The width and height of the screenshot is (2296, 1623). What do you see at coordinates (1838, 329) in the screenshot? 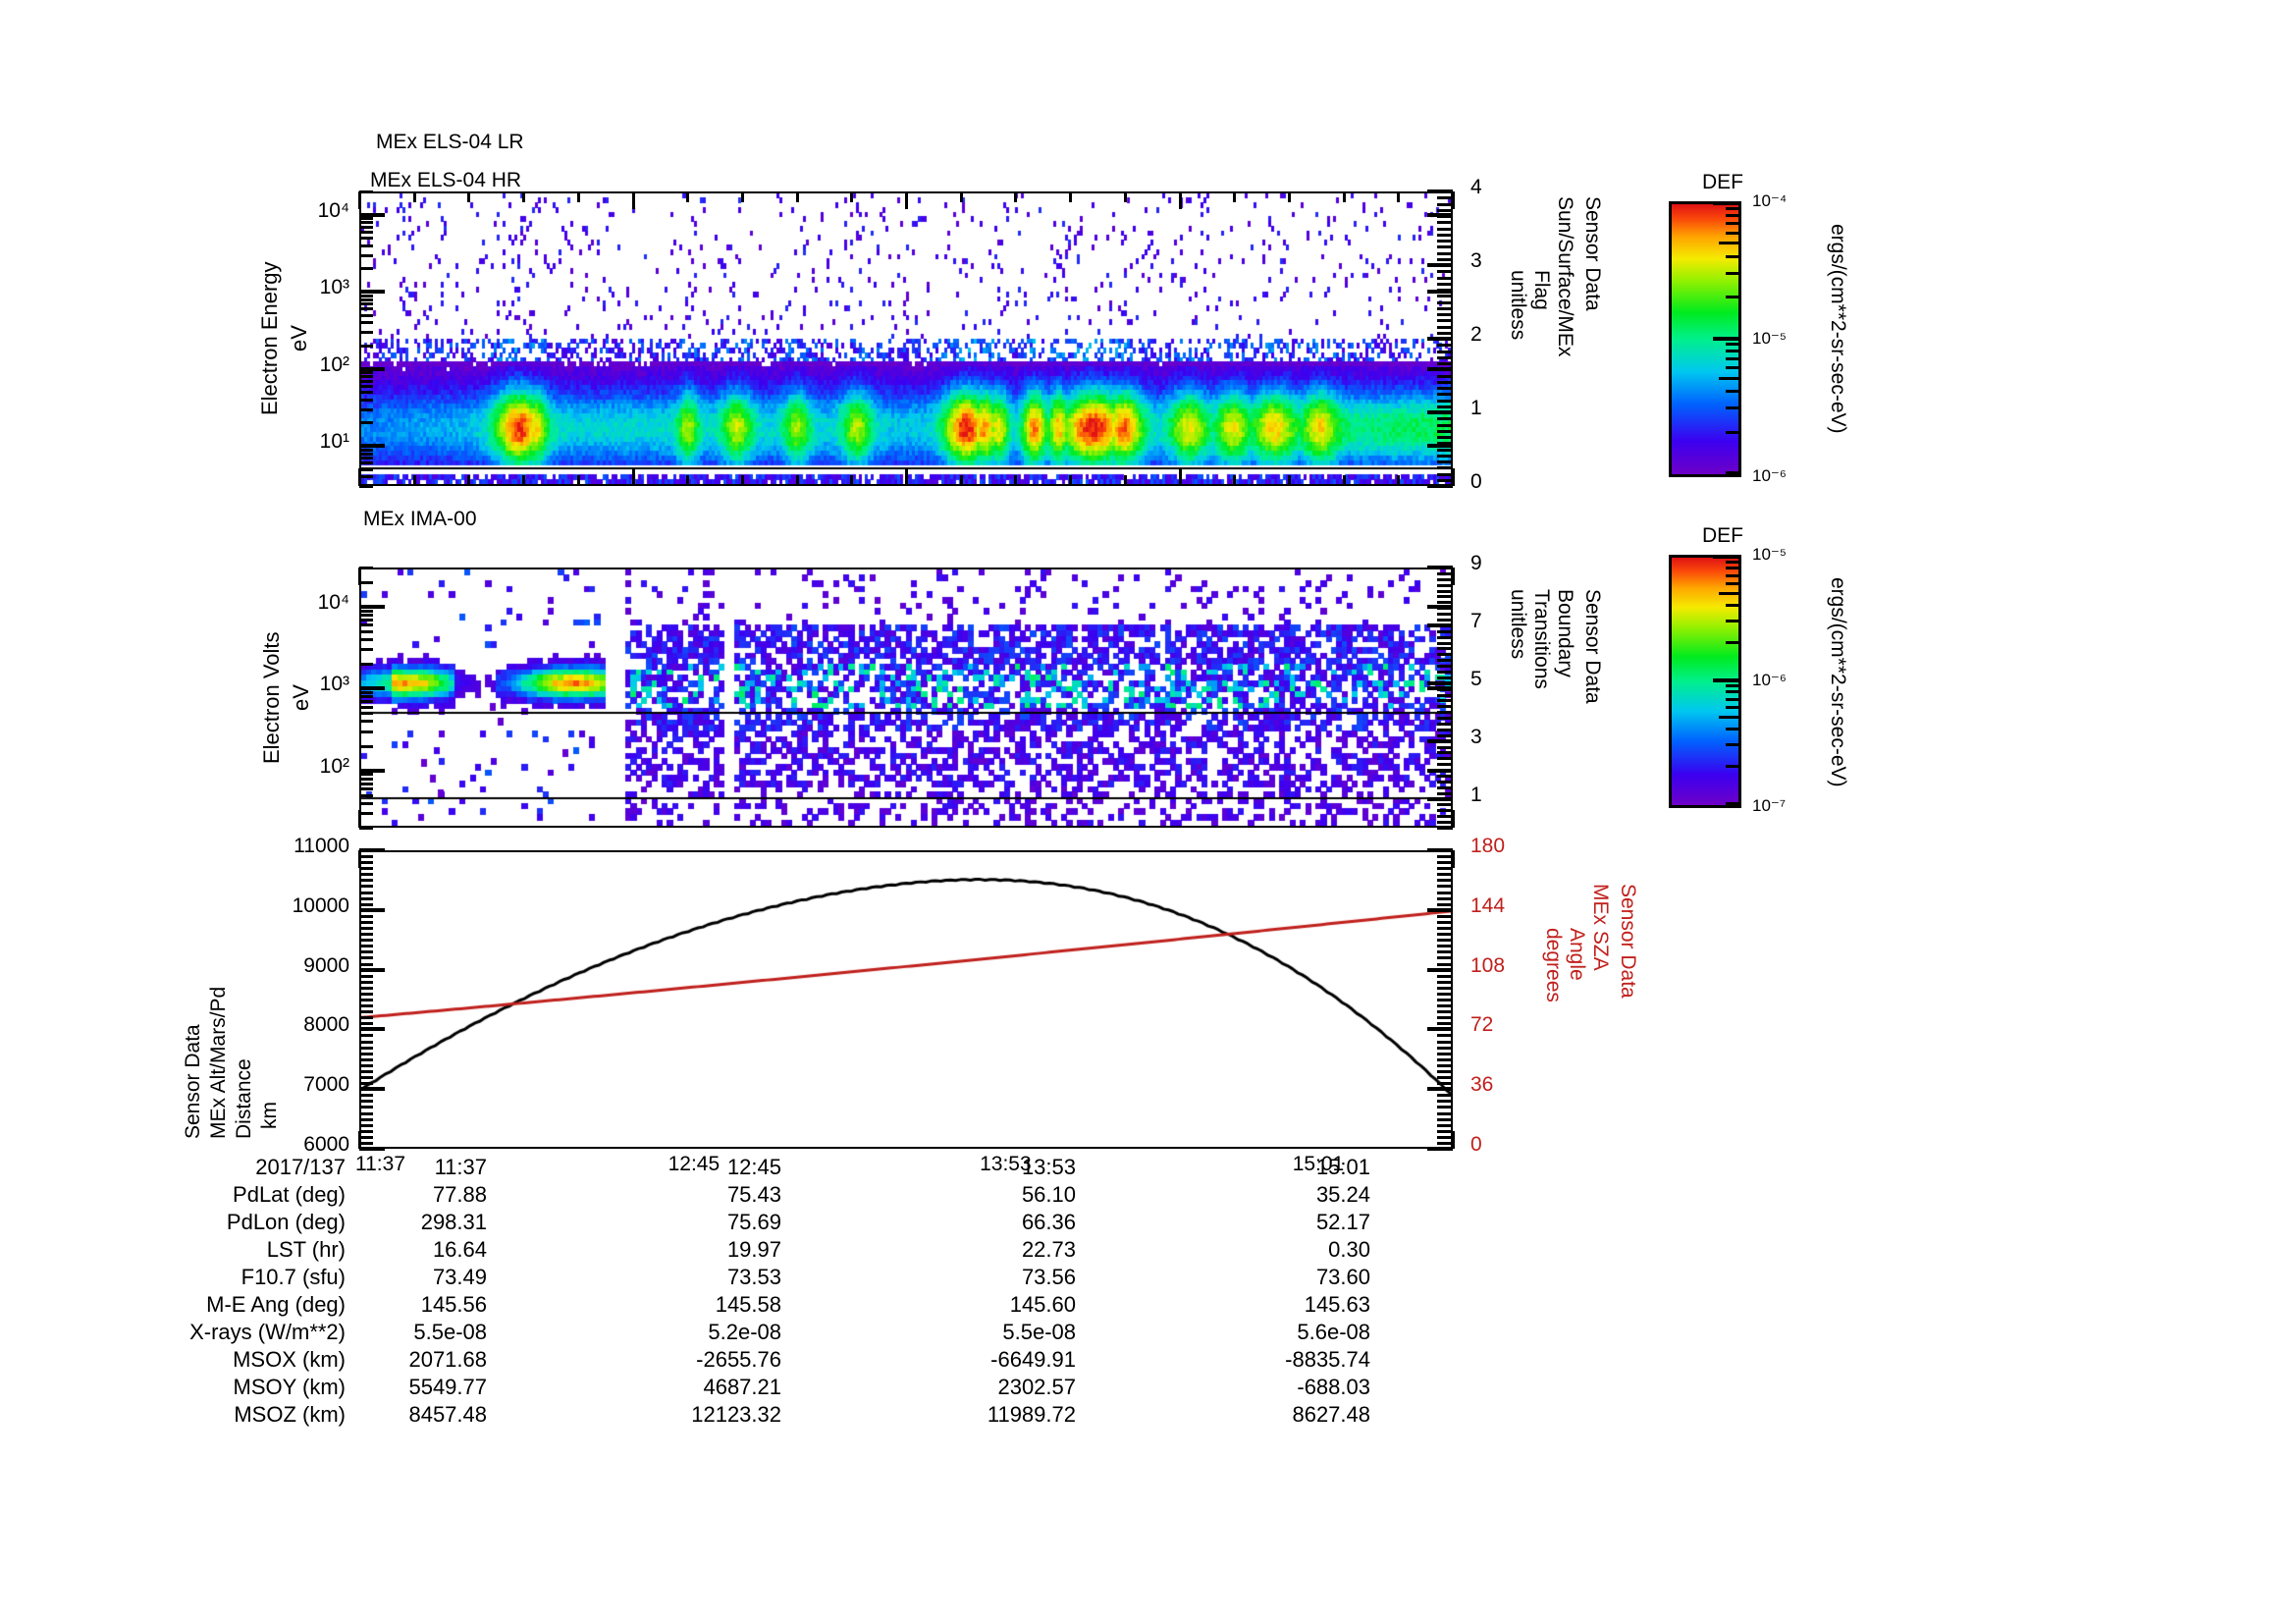
I see `colorbar1-units: ergs/(cm**2-sr-sec-eV)` at bounding box center [1838, 329].